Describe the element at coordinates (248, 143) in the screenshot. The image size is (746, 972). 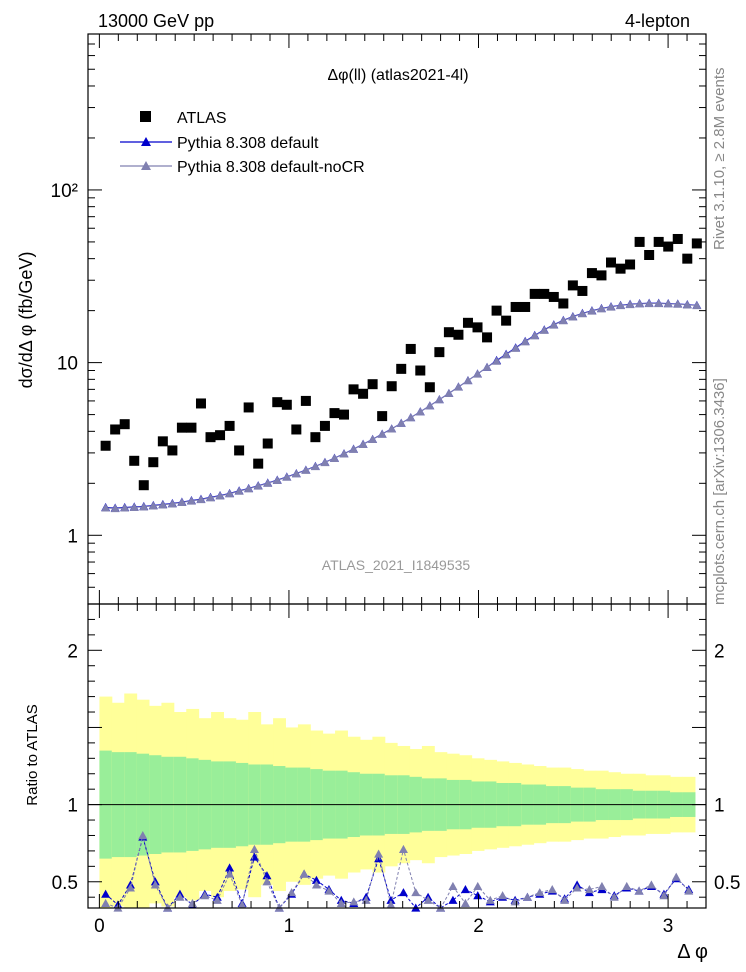
I see `legend-label: Pythia 8.308 default` at that location.